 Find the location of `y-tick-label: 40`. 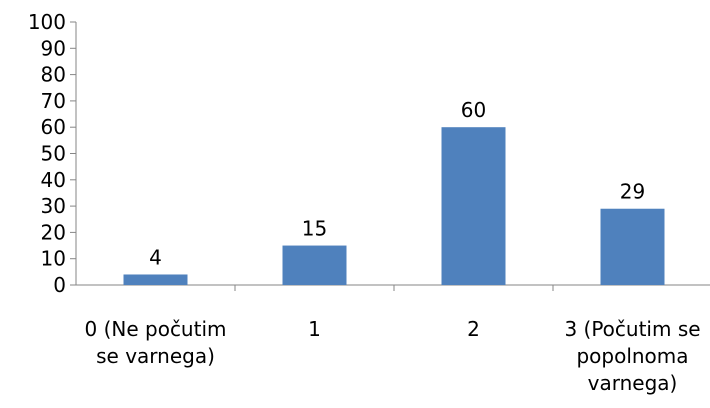

y-tick-label: 40 is located at coordinates (53, 180).